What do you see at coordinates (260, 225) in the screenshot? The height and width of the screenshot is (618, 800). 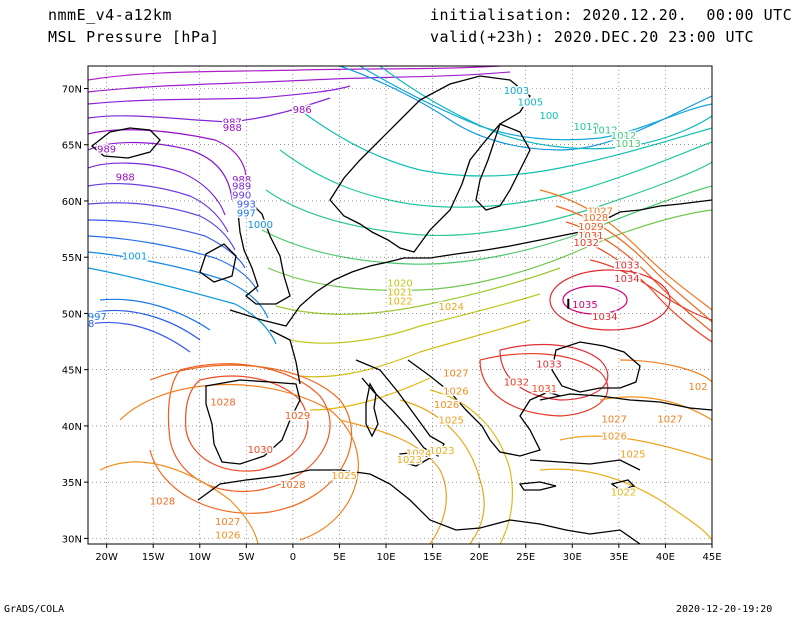 I see `isobar-label: 1000` at bounding box center [260, 225].